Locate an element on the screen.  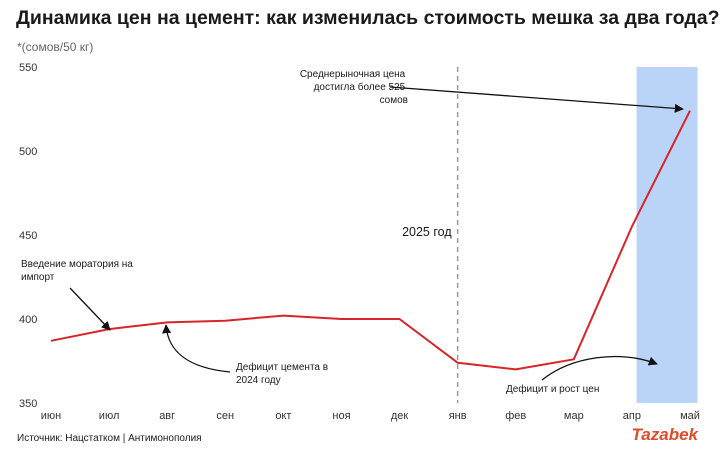
y-tick-label: 550 is located at coordinates (28, 68).